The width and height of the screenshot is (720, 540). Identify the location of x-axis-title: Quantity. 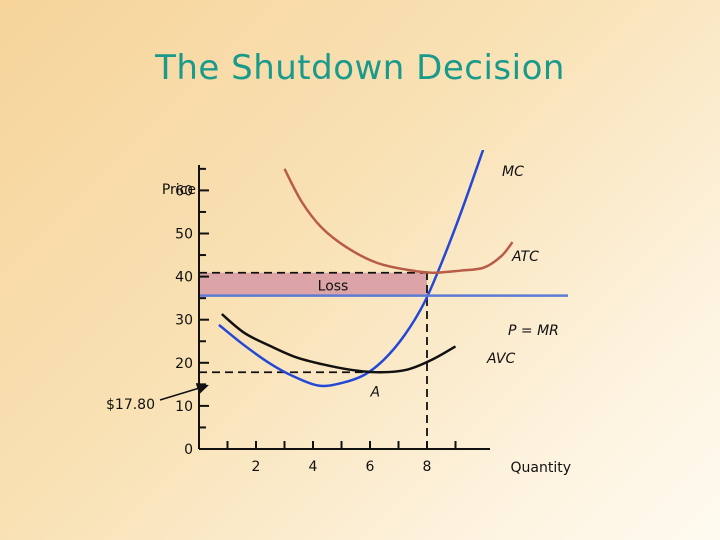
(541, 468).